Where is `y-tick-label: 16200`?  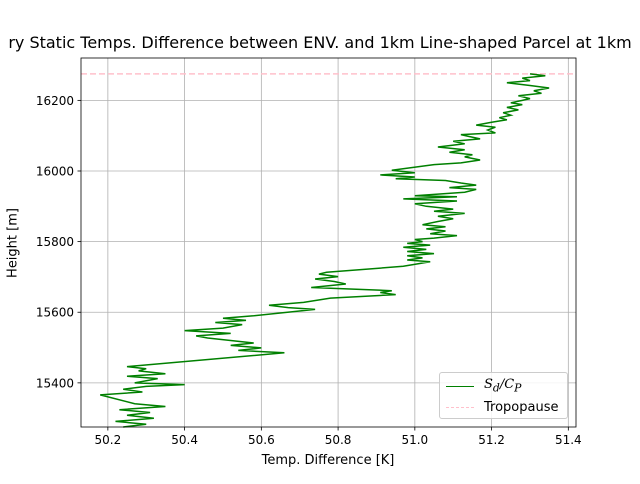
y-tick-label: 16200 is located at coordinates (55, 101).